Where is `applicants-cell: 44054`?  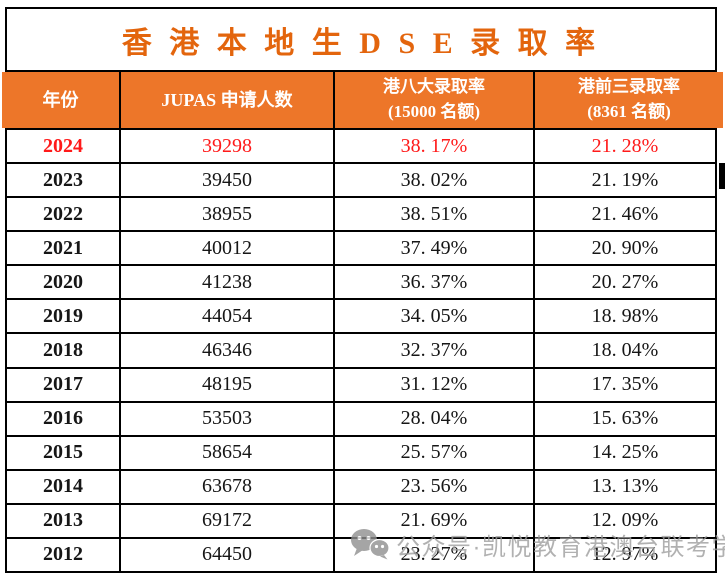 applicants-cell: 44054 is located at coordinates (226, 316).